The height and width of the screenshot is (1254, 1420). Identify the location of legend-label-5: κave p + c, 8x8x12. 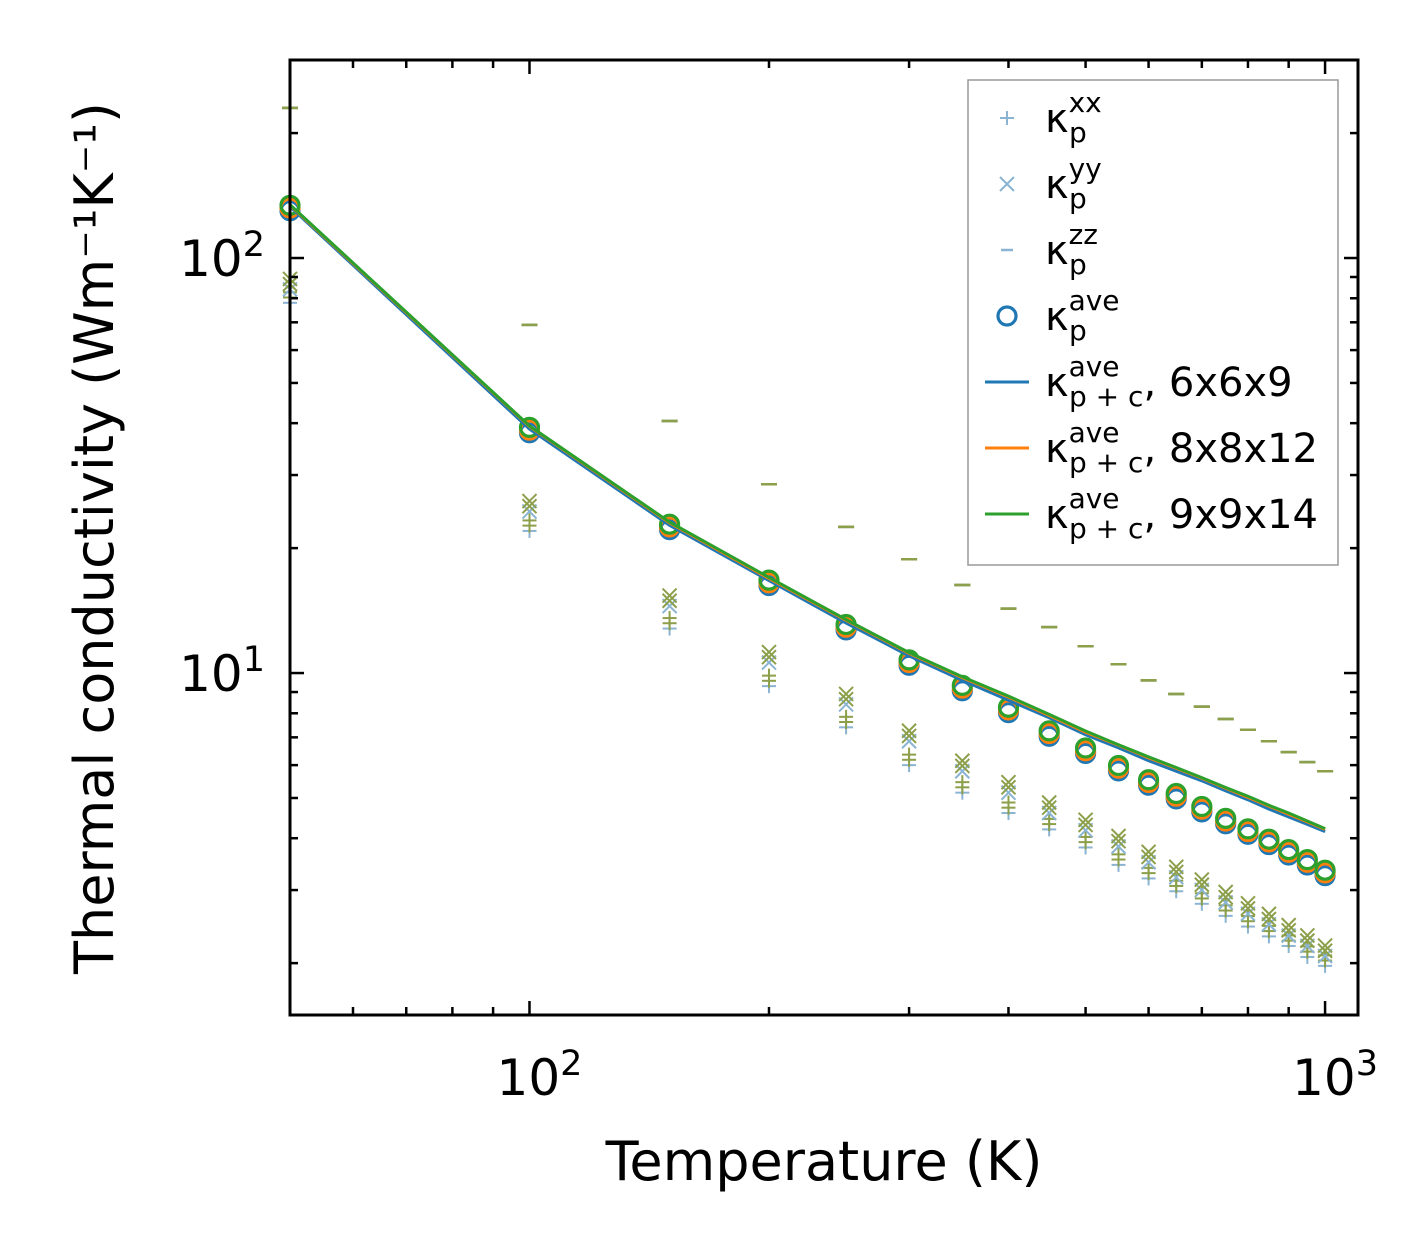
(1181, 447).